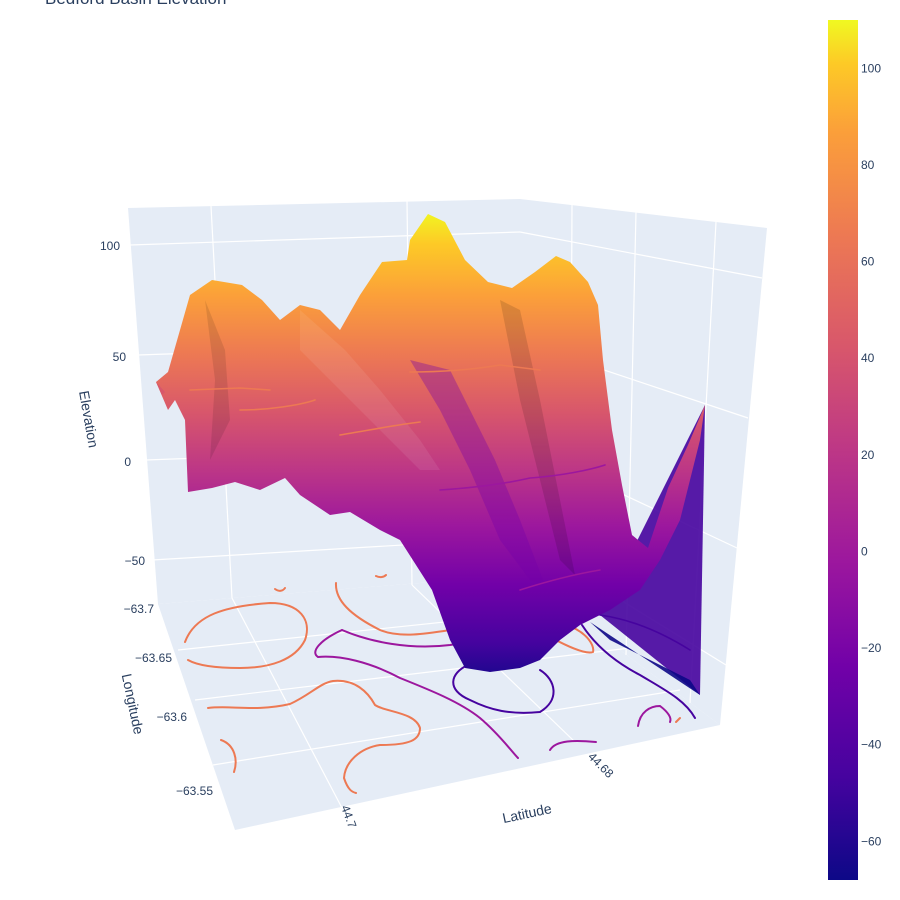  Describe the element at coordinates (122, 403) in the screenshot. I see `z-axis-ticks: 100 50 0 −50` at that location.